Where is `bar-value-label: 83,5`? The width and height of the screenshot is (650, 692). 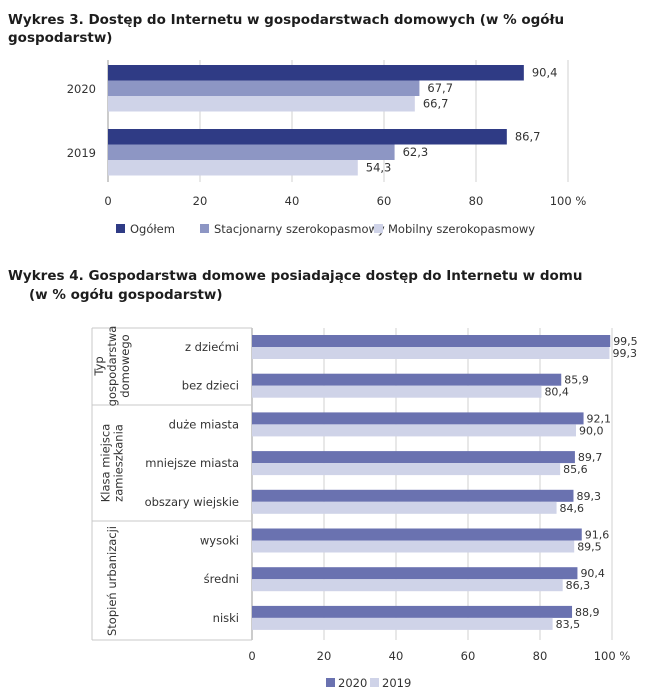
bar-value-label: 83,5 is located at coordinates (568, 624).